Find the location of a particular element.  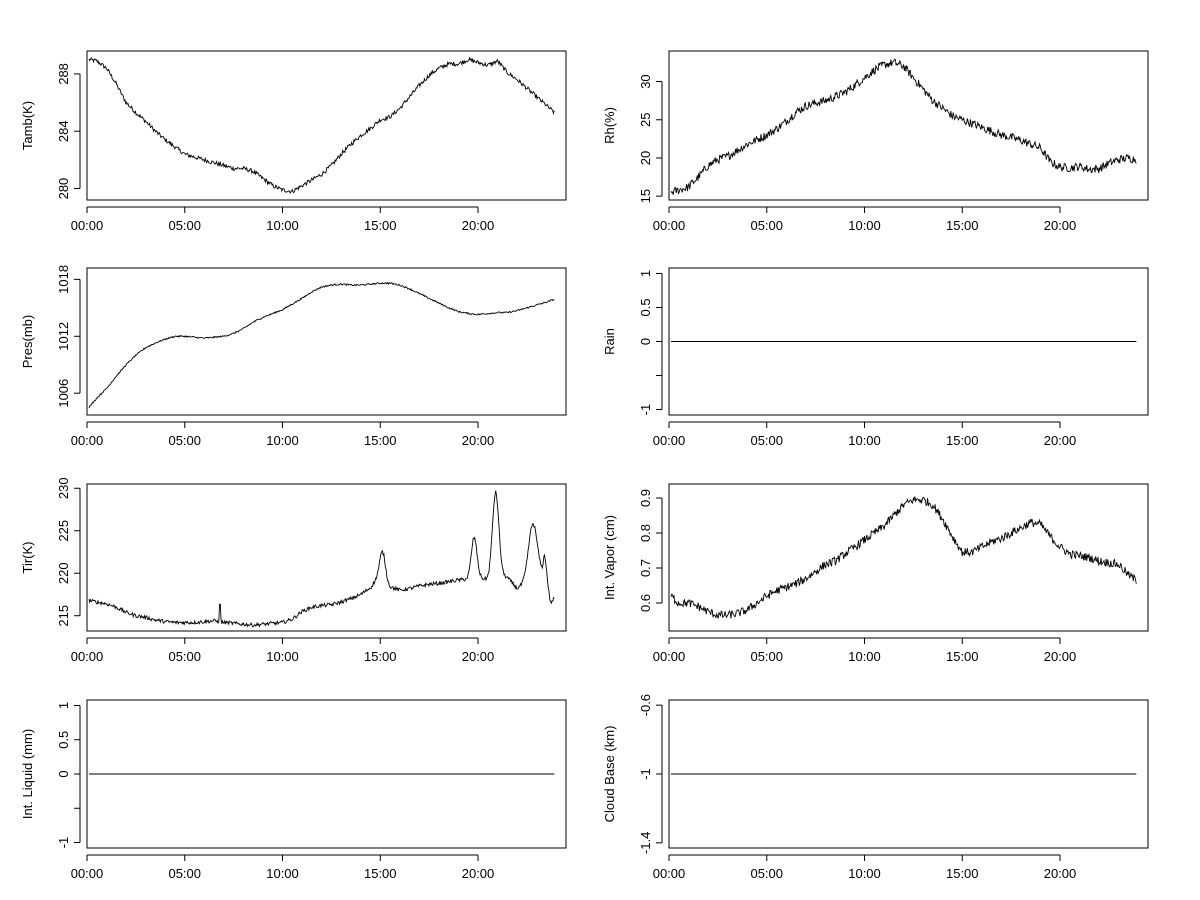

y-tick-label: 230 is located at coordinates (63, 488).